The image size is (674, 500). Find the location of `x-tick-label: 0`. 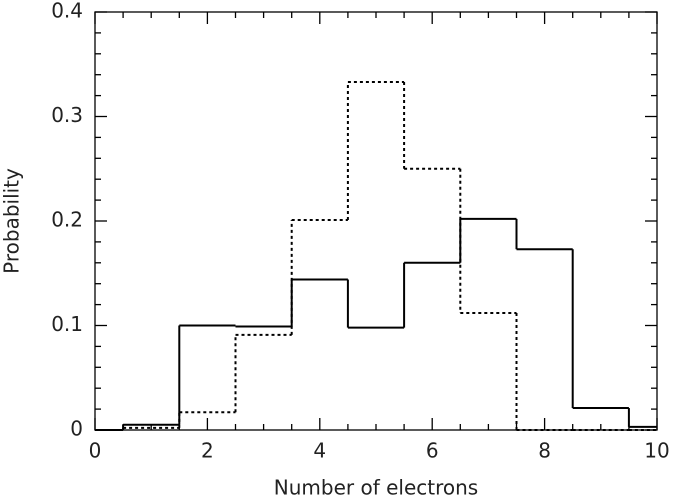

x-tick-label: 0 is located at coordinates (95, 451).